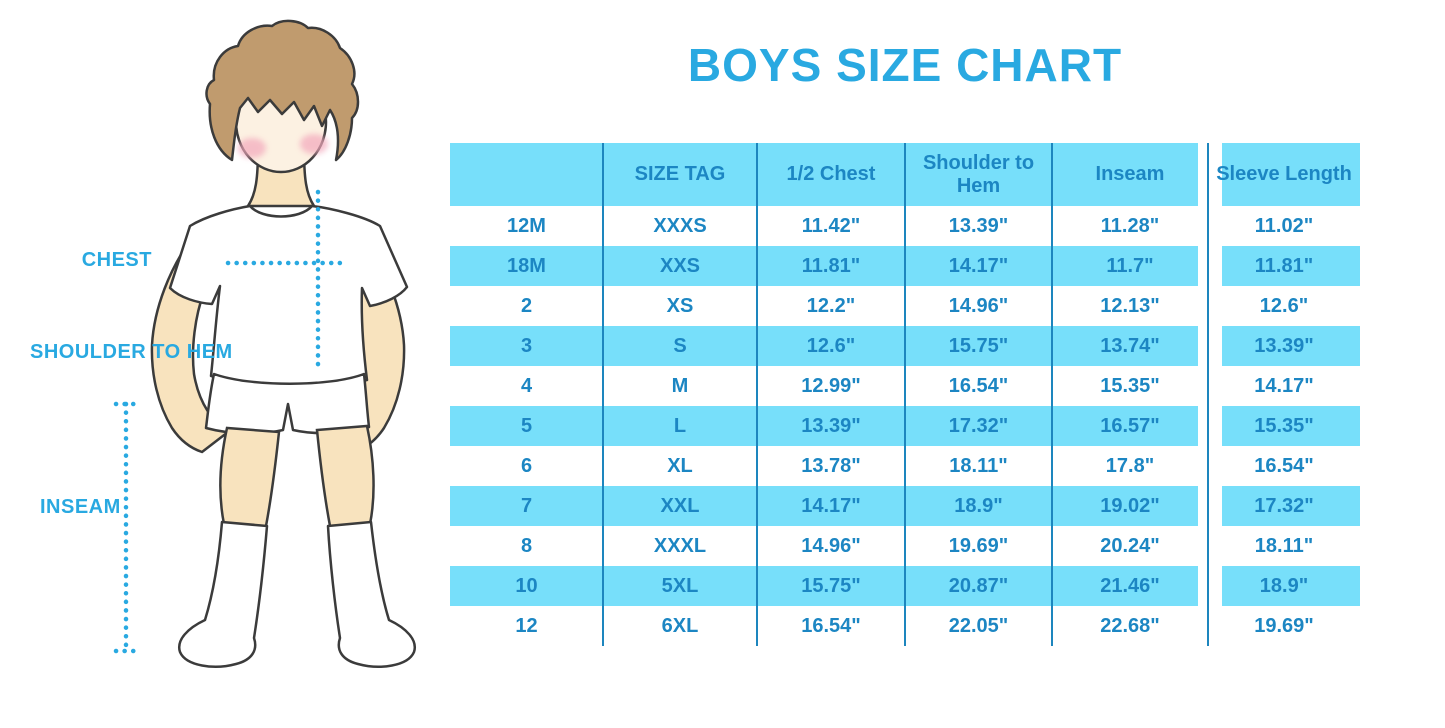 The width and height of the screenshot is (1445, 728). Describe the element at coordinates (526, 305) in the screenshot. I see `table-cell: 2` at that location.